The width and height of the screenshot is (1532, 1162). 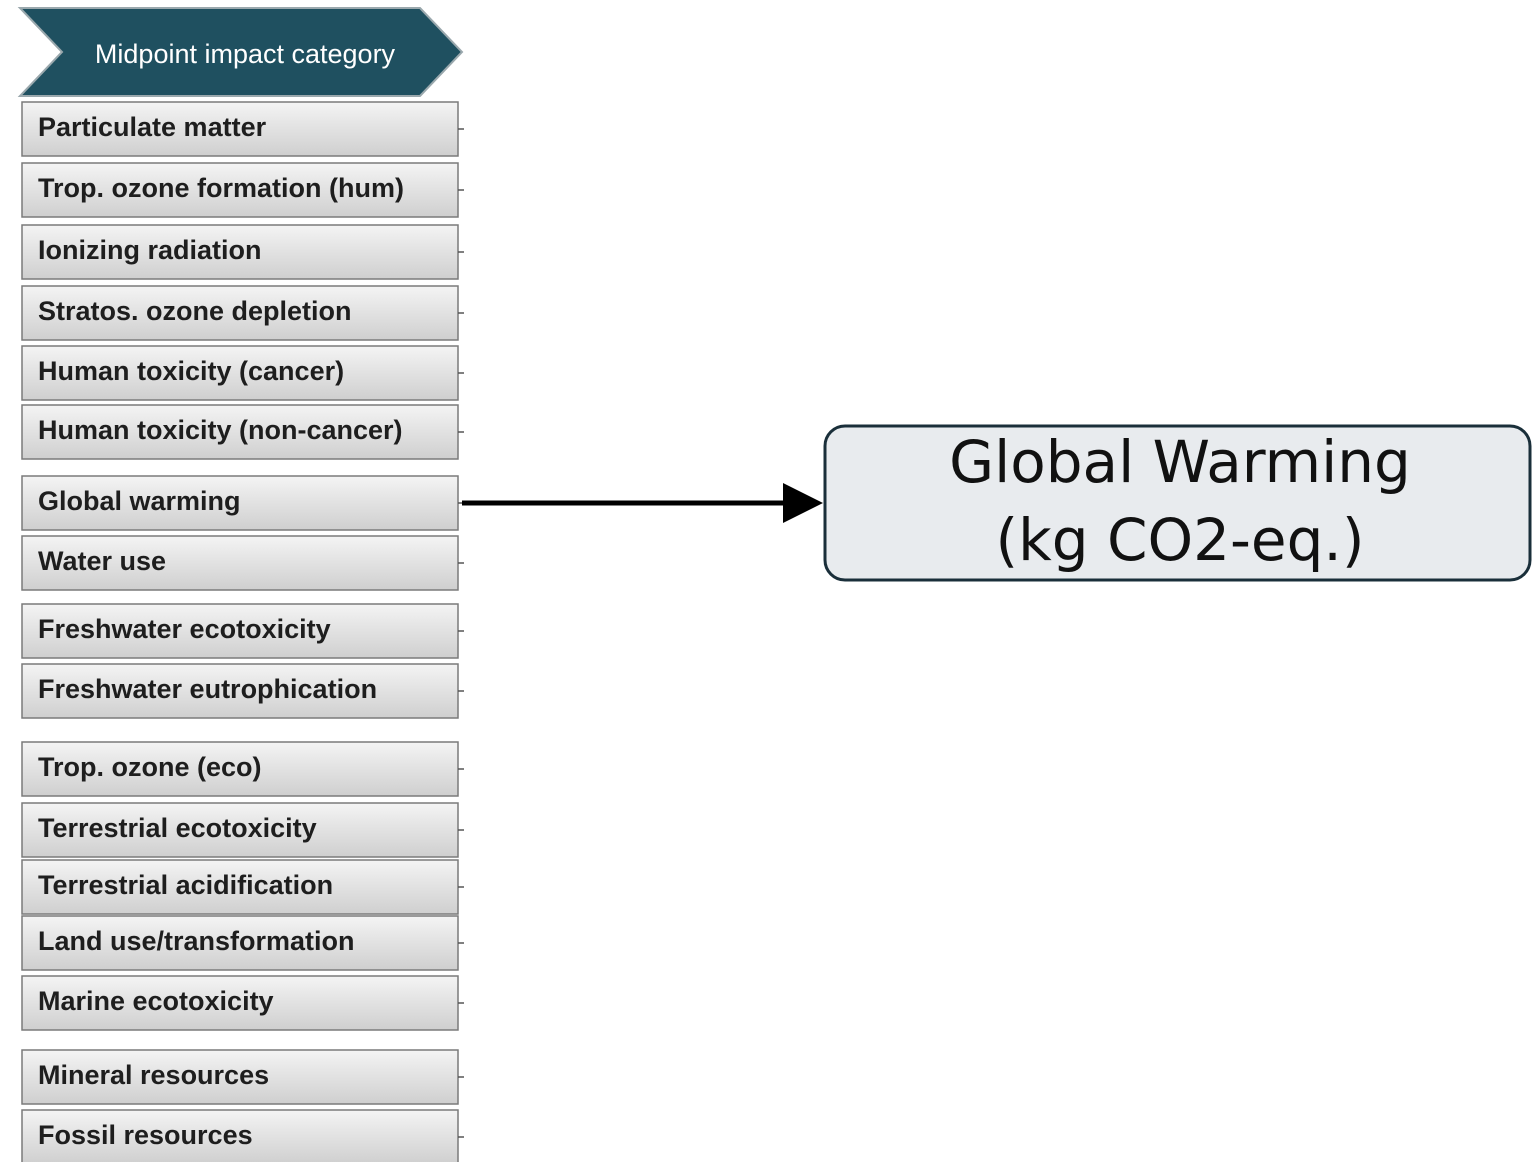 What do you see at coordinates (150, 250) in the screenshot?
I see `category-label: Ionizing radiation` at bounding box center [150, 250].